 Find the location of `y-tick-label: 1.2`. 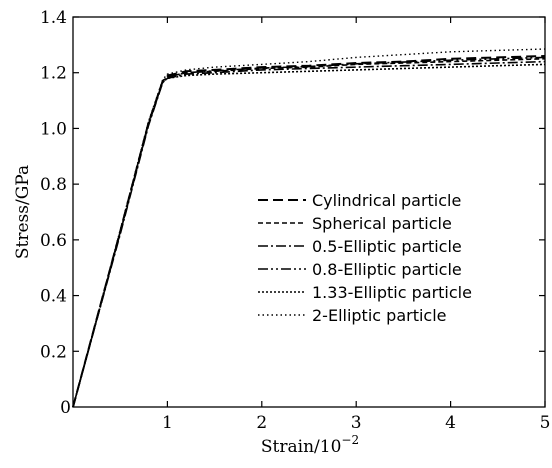

y-tick-label: 1.2 is located at coordinates (53, 74).